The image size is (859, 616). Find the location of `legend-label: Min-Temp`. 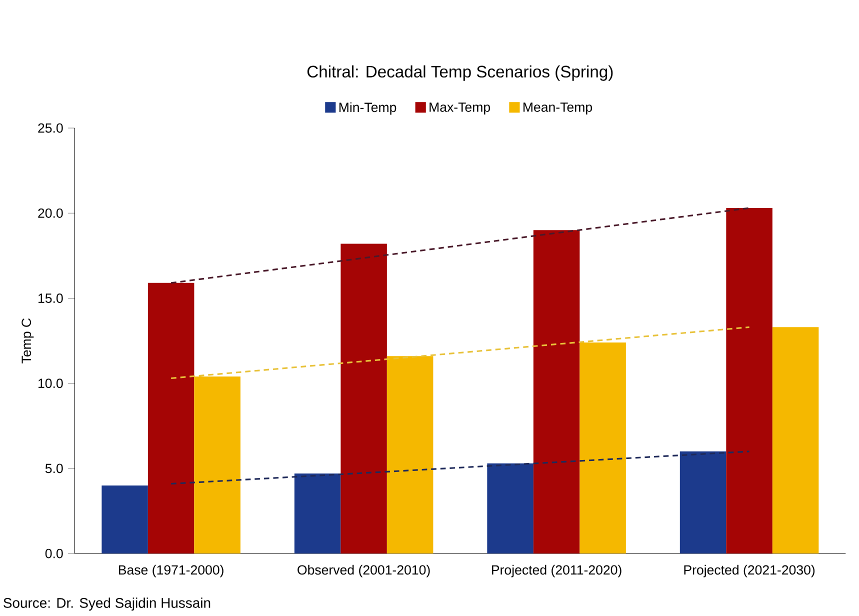

legend-label: Min-Temp is located at coordinates (367, 108).